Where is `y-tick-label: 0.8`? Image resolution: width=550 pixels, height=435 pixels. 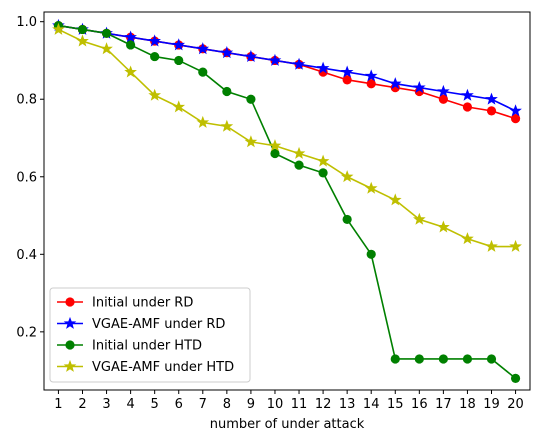
y-tick-label: 0.8 is located at coordinates (26, 100).